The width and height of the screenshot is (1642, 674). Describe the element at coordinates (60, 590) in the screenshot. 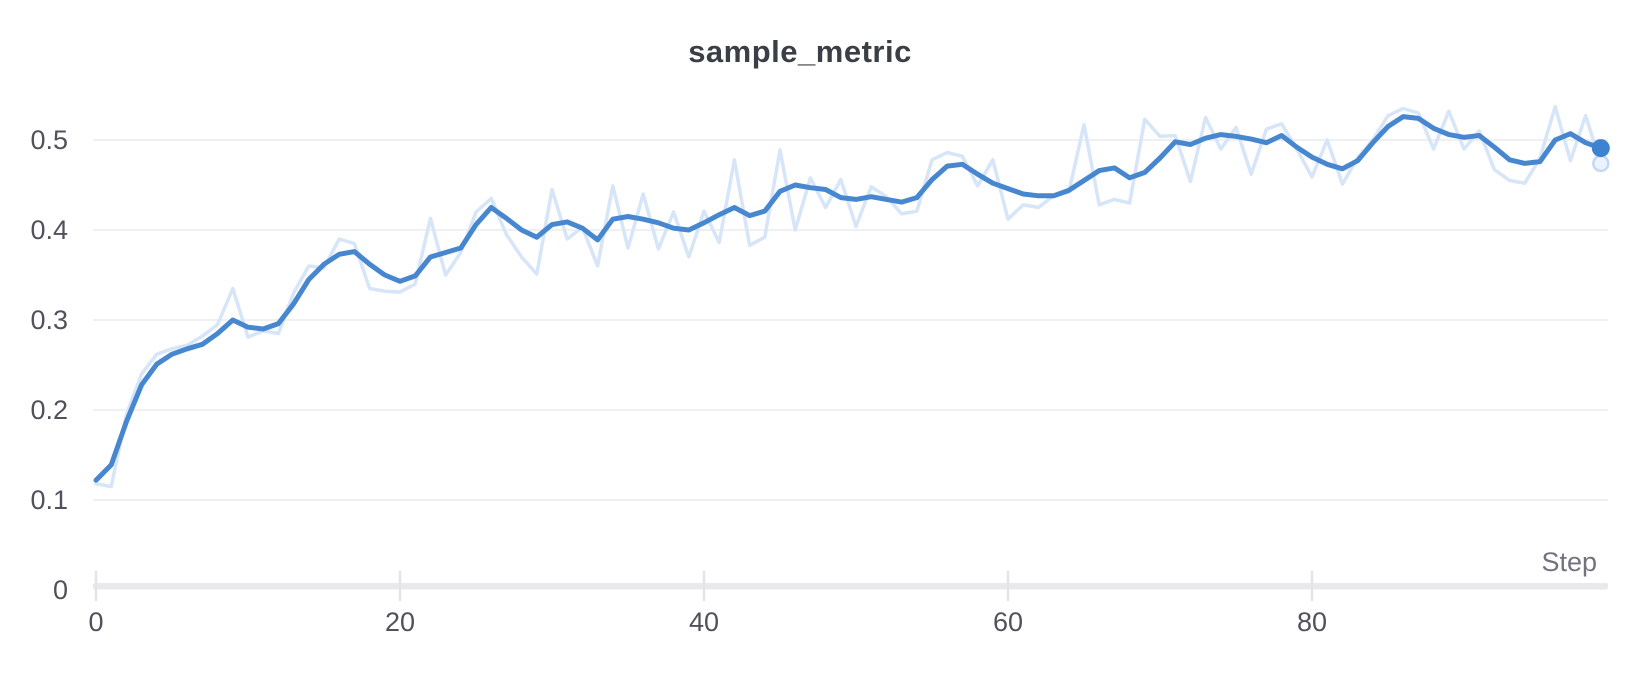

I see `y-axis-tick-label: 0` at that location.